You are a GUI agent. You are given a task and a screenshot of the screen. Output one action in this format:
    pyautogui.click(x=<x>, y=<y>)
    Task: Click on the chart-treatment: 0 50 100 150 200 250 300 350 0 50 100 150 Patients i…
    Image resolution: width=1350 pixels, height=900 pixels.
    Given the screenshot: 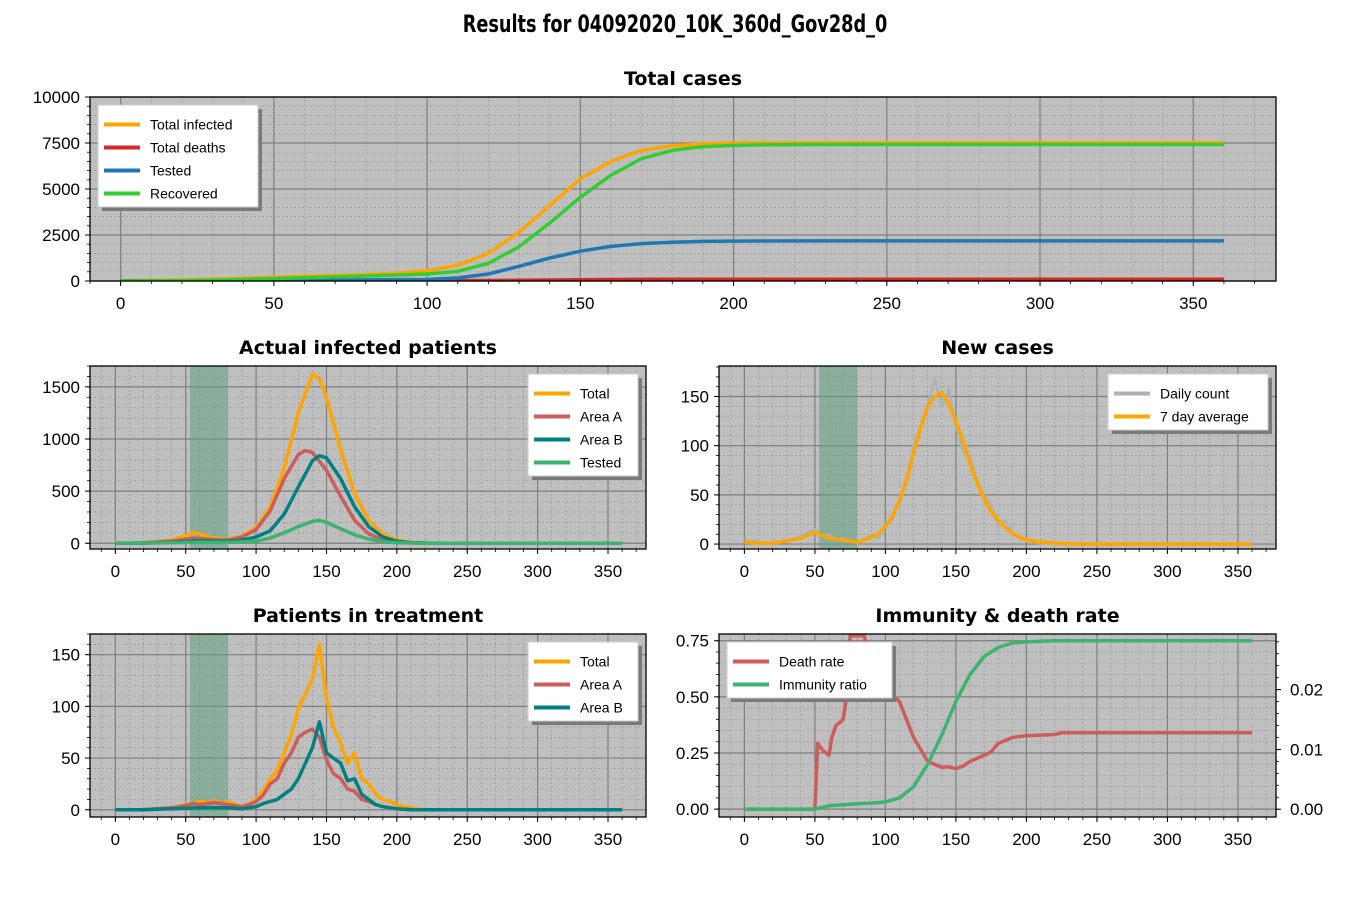 What is the action you would take?
    pyautogui.click(x=349, y=727)
    